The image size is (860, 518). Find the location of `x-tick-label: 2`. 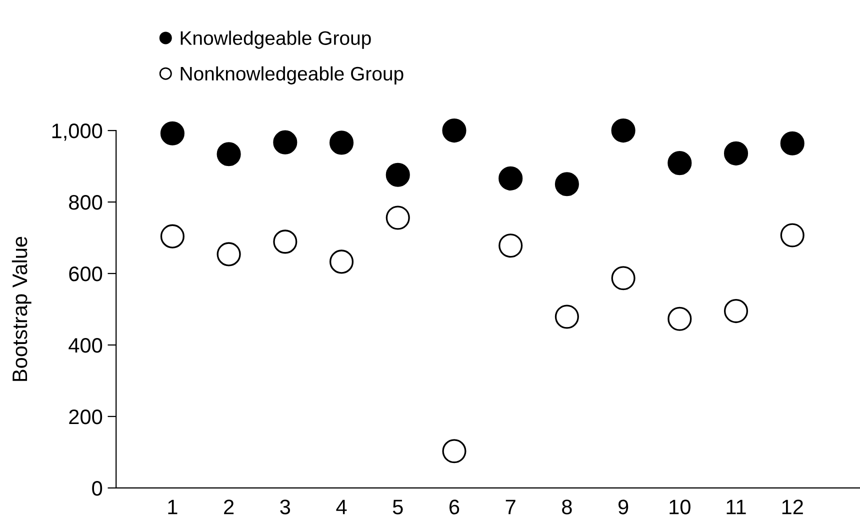

x-tick-label: 2 is located at coordinates (229, 507).